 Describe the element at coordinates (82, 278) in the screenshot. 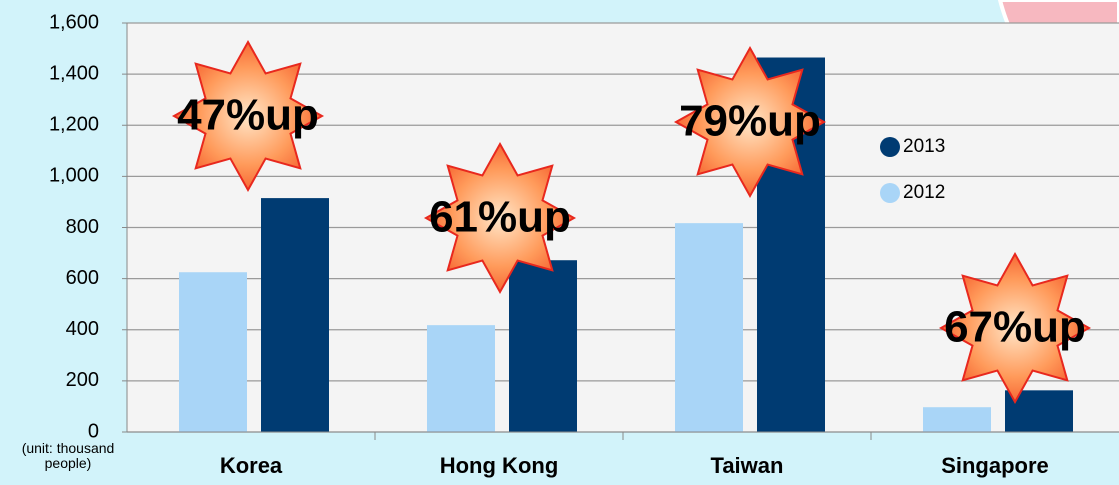

I see `y-tick-label: 600` at that location.